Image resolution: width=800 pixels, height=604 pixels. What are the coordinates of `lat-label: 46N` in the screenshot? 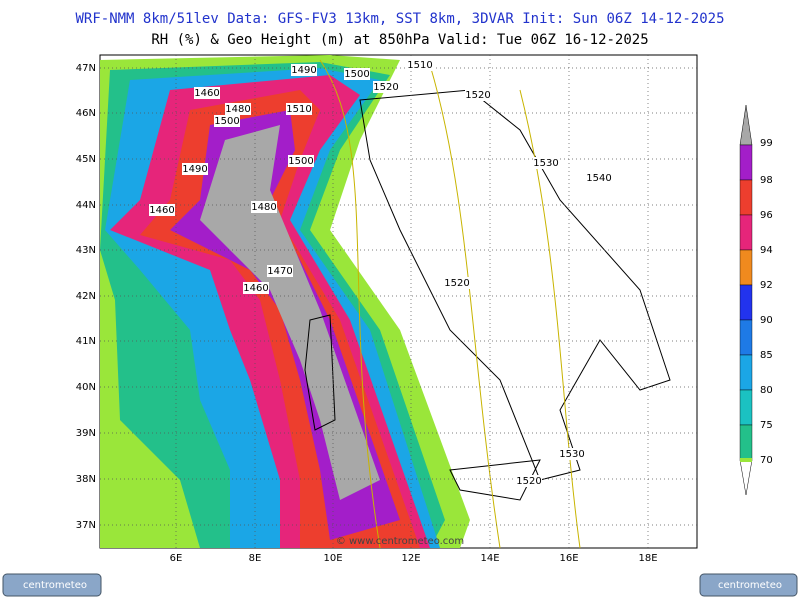 It's located at (86, 113).